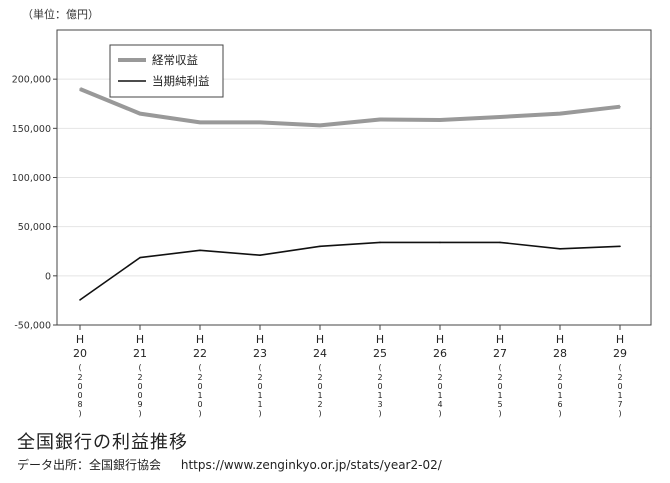 This screenshot has height=483, width=670. Describe the element at coordinates (619, 404) in the screenshot. I see `x-year-digit: 7` at that location.